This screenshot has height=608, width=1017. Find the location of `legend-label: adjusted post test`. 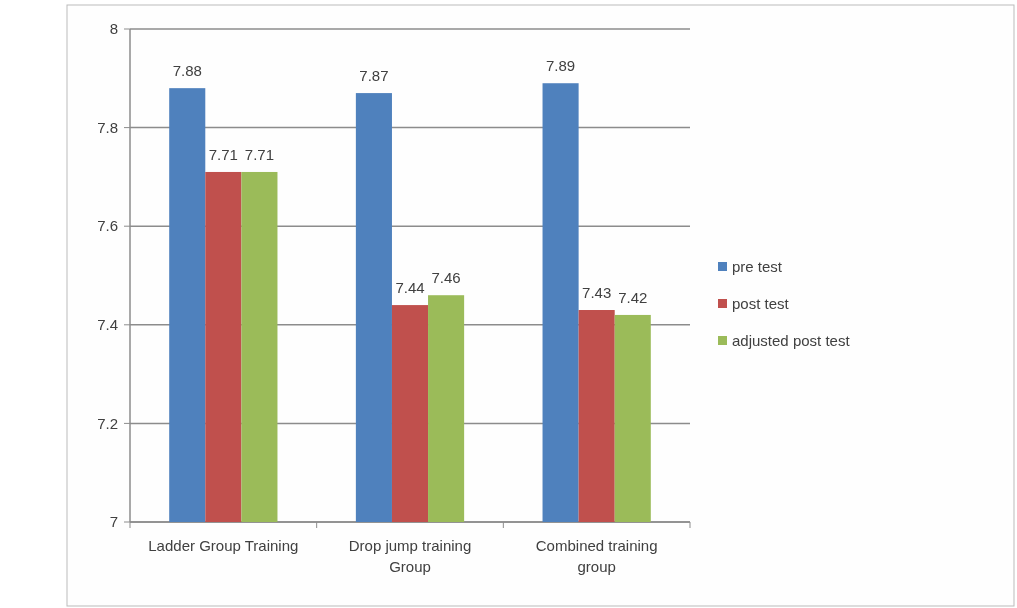

legend-label: adjusted post test is located at coordinates (791, 341).